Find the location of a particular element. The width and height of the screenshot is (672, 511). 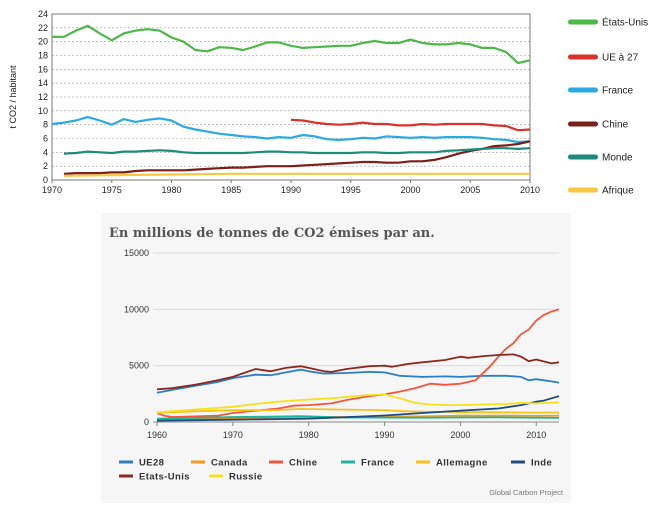

chart2-line-russie is located at coordinates (358, 403).